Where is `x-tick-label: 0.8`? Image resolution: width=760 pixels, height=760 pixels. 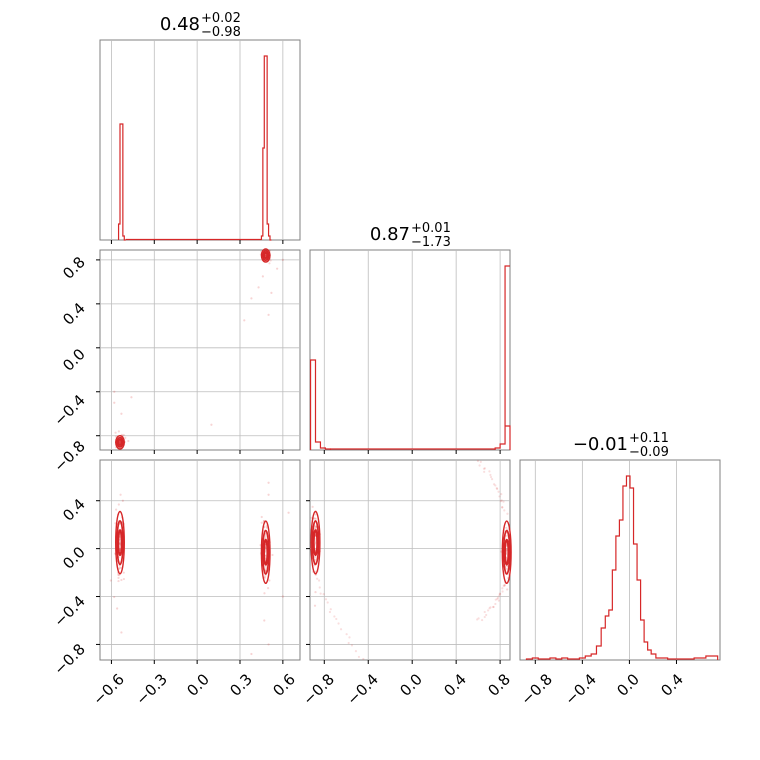 x-tick-label: 0.8 is located at coordinates (499, 685).